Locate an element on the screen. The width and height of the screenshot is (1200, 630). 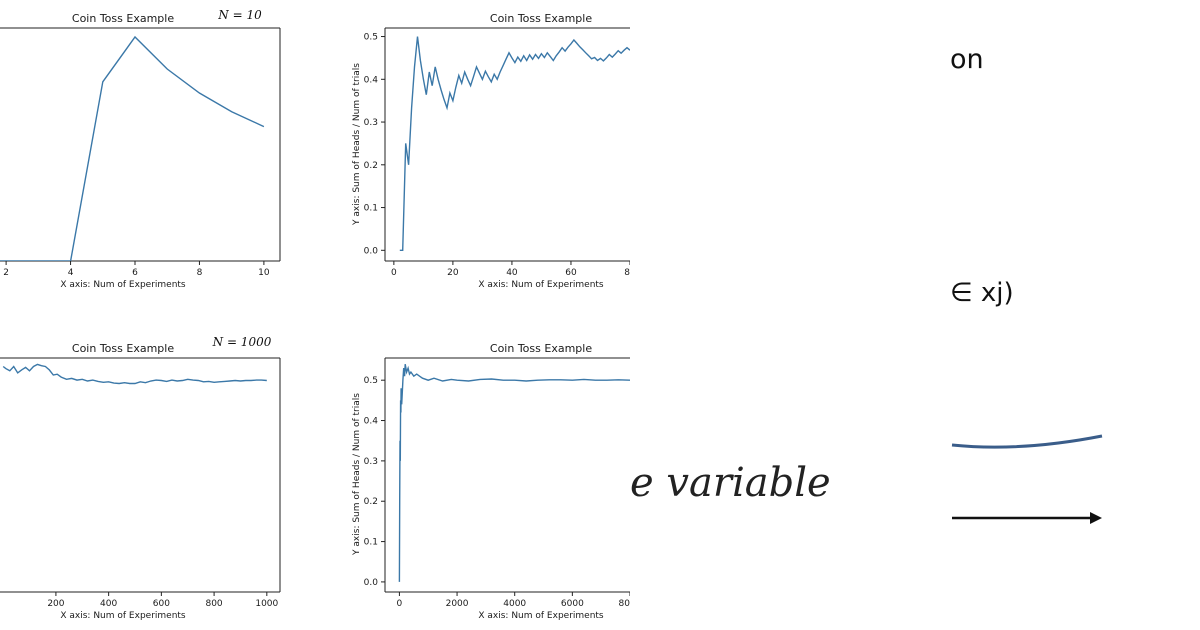
x-tick-label: 1000 is located at coordinates (266, 604).